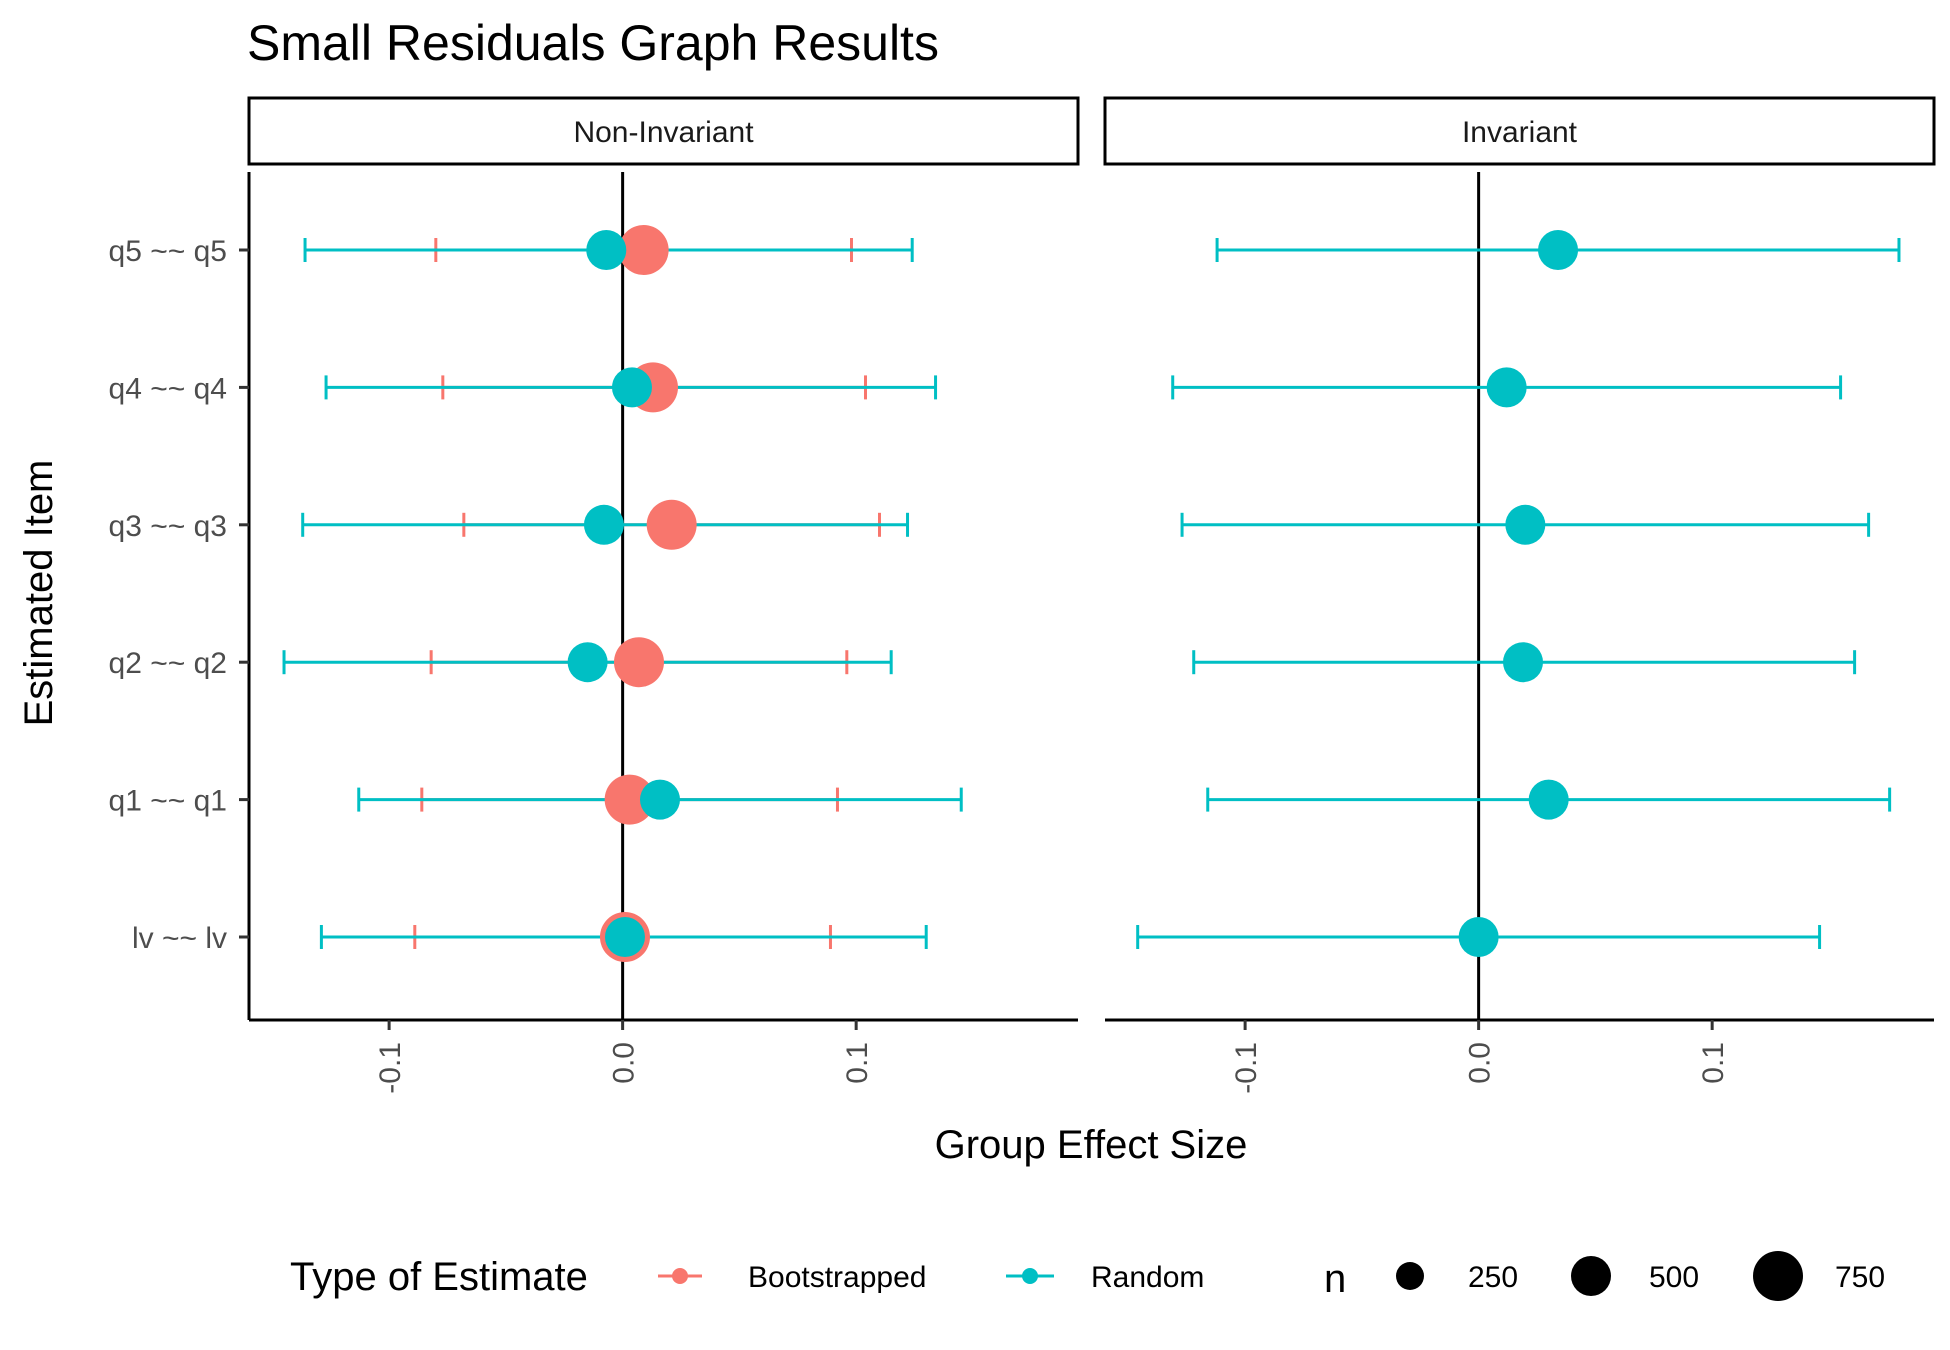 This screenshot has width=1950, height=1350. I want to click on point-invariant-random-q2-q2, so click(1523, 662).